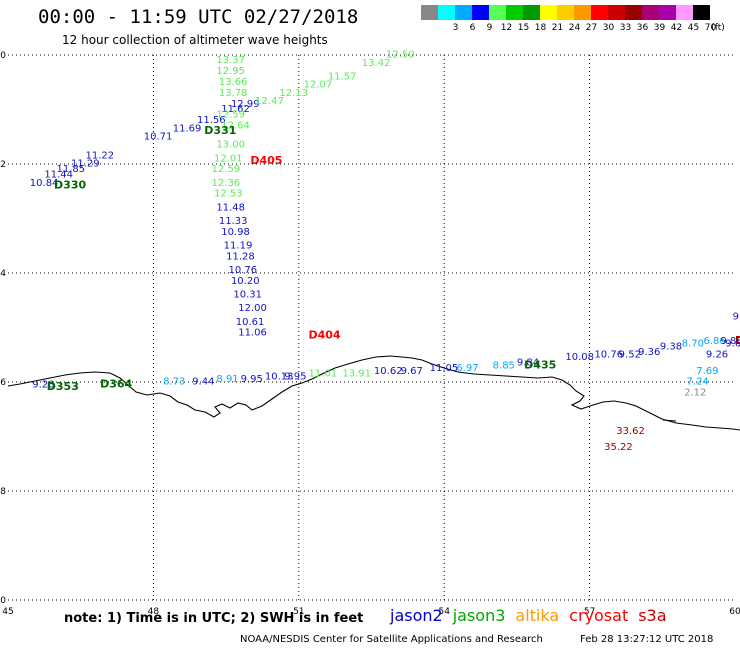 The height and width of the screenshot is (650, 740). I want to click on legend-label: 27, so click(591, 28).